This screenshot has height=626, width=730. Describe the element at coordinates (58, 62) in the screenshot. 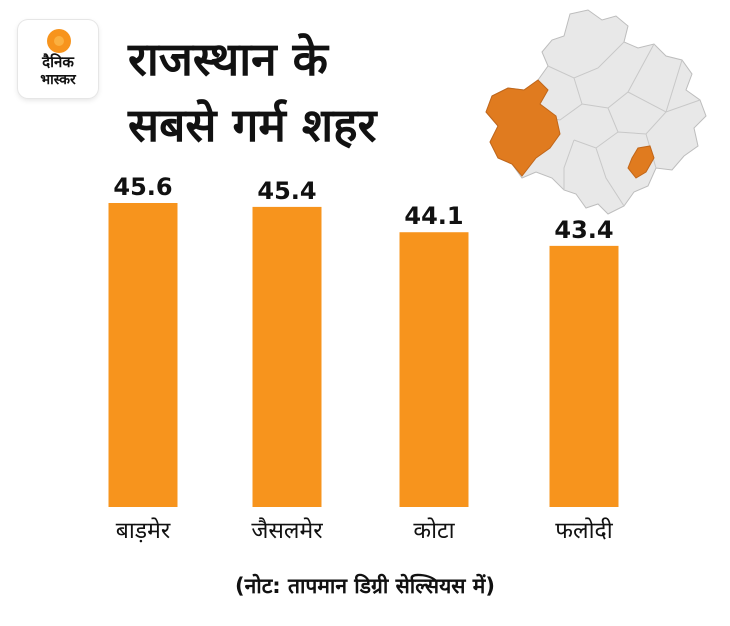

I see `brand-line-1: दैनिक` at that location.